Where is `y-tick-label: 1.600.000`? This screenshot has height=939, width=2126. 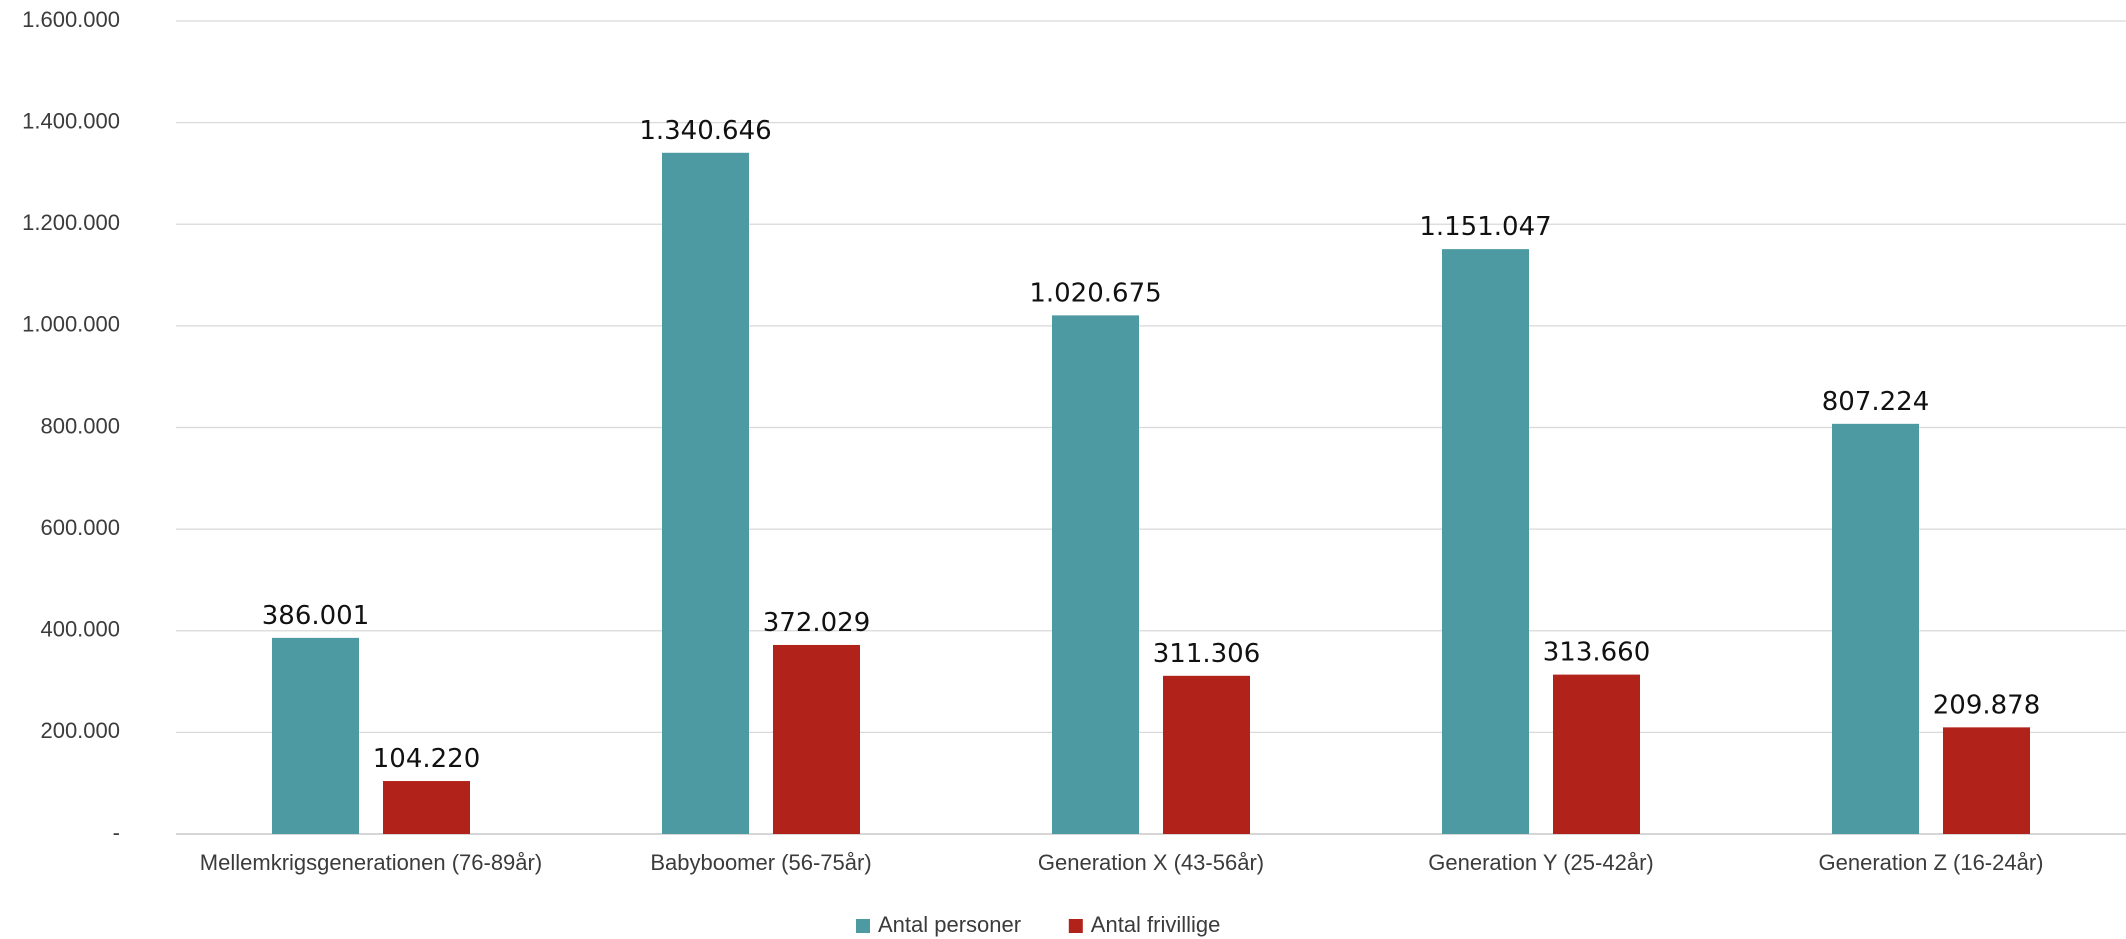 y-tick-label: 1.600.000 is located at coordinates (71, 19).